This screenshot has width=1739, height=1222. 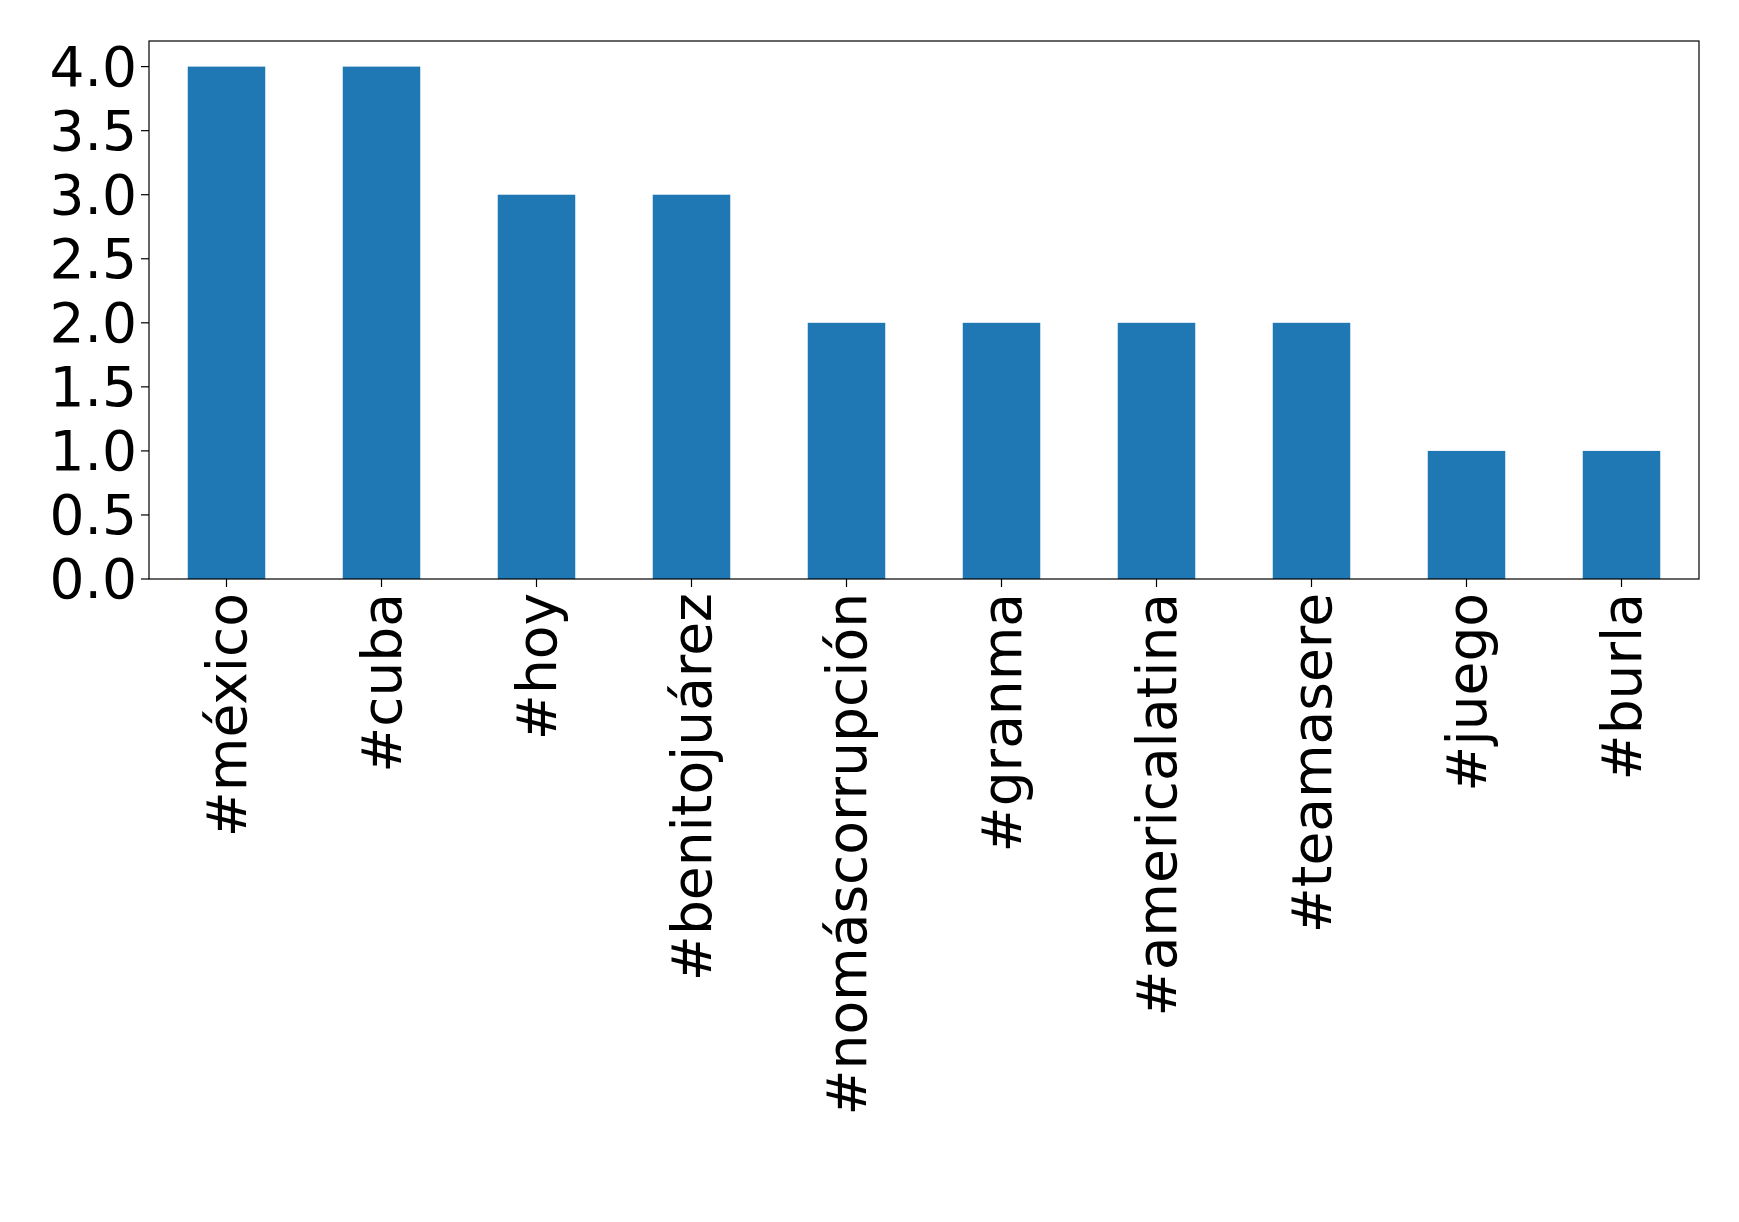 I want to click on x-tick-label: #benitojuárez, so click(x=691, y=787).